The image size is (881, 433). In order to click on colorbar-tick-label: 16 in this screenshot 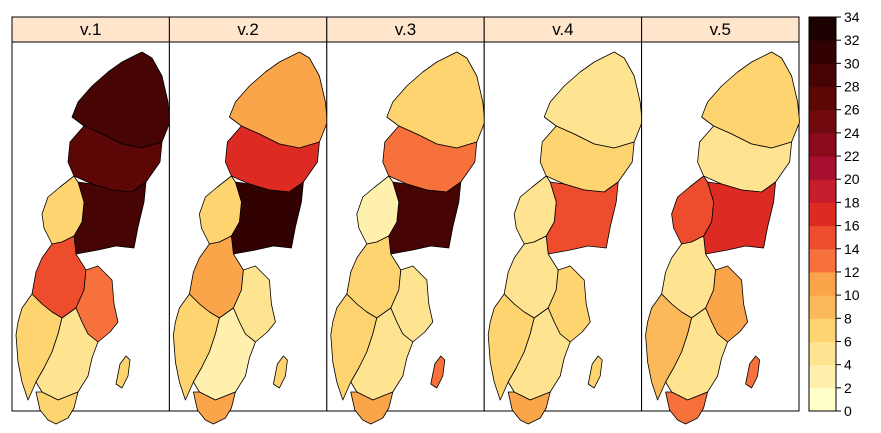, I will do `click(852, 226)`.